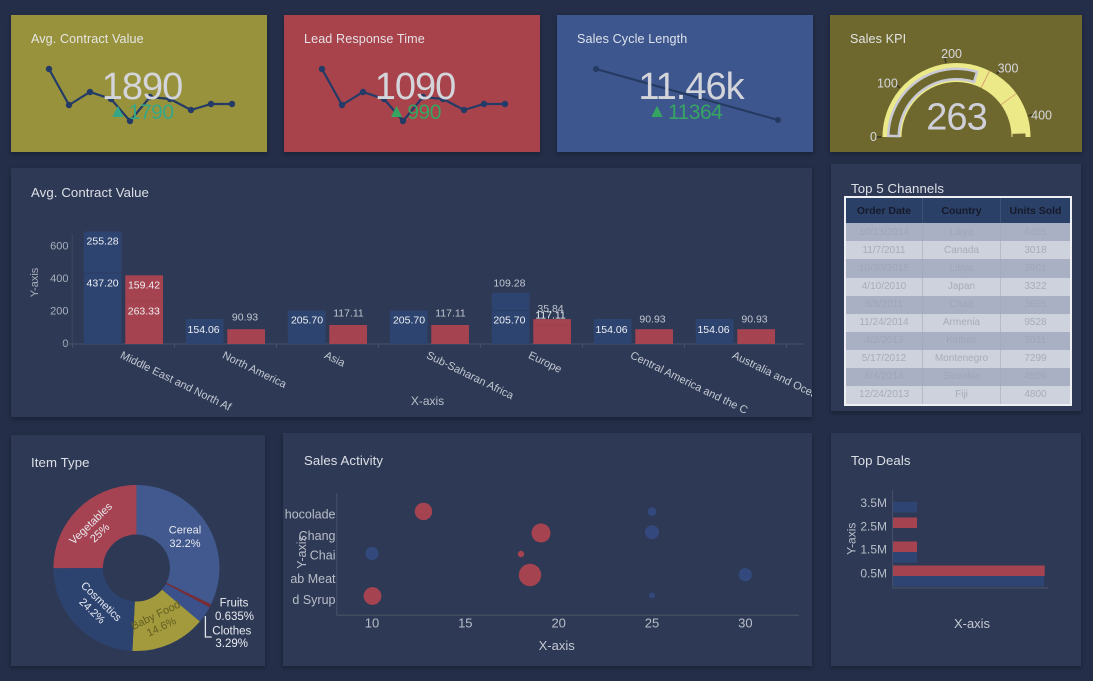  What do you see at coordinates (558, 623) in the screenshot?
I see `svg-text: 20` at bounding box center [558, 623].